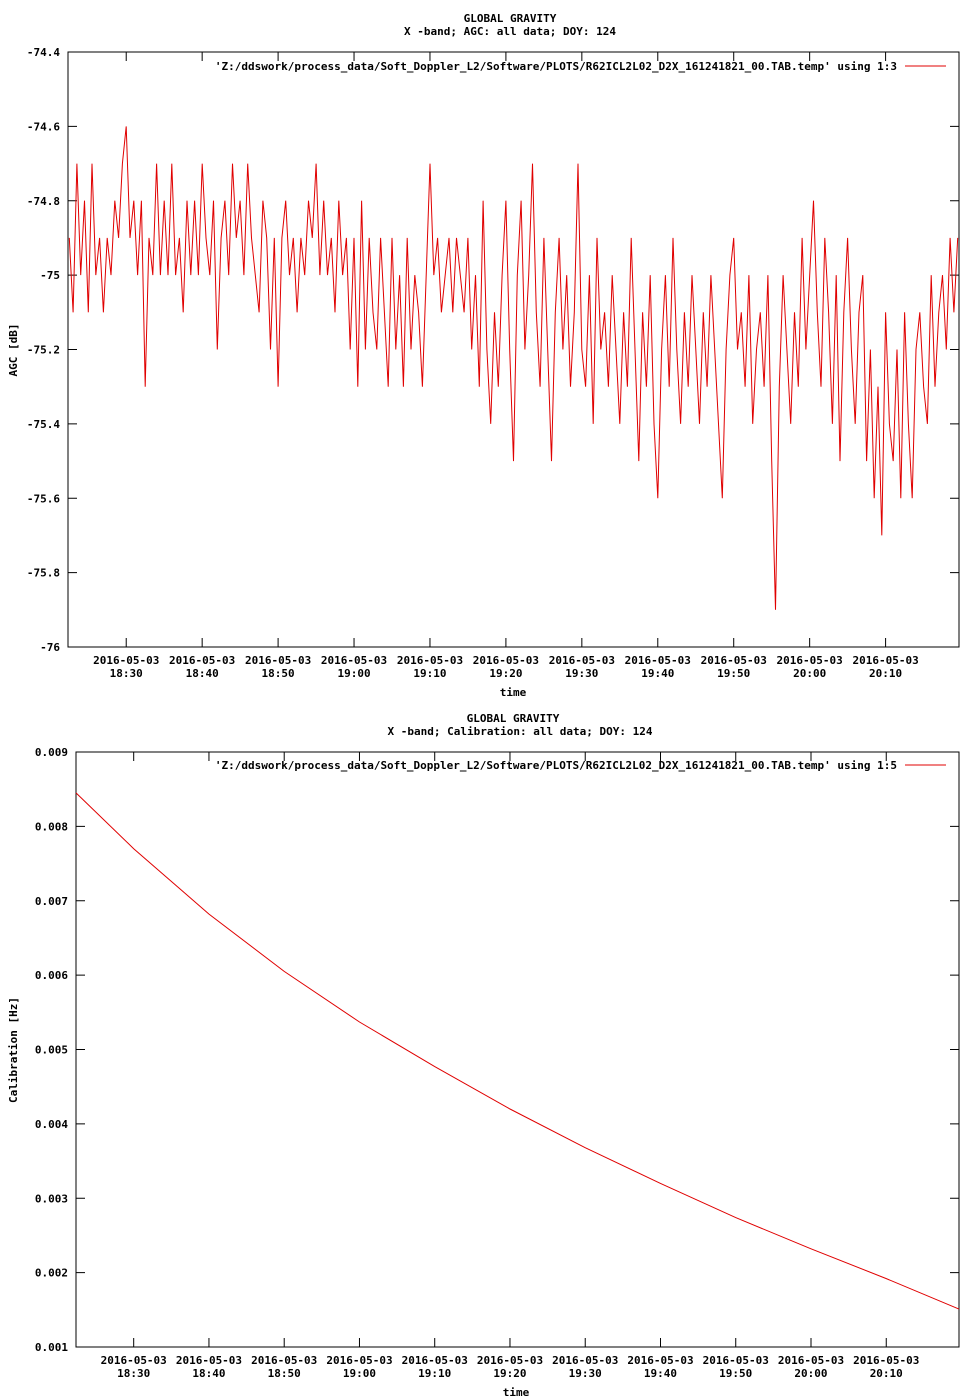  I want to click on calibration-x-tick-time: 19:10, so click(434, 1373).